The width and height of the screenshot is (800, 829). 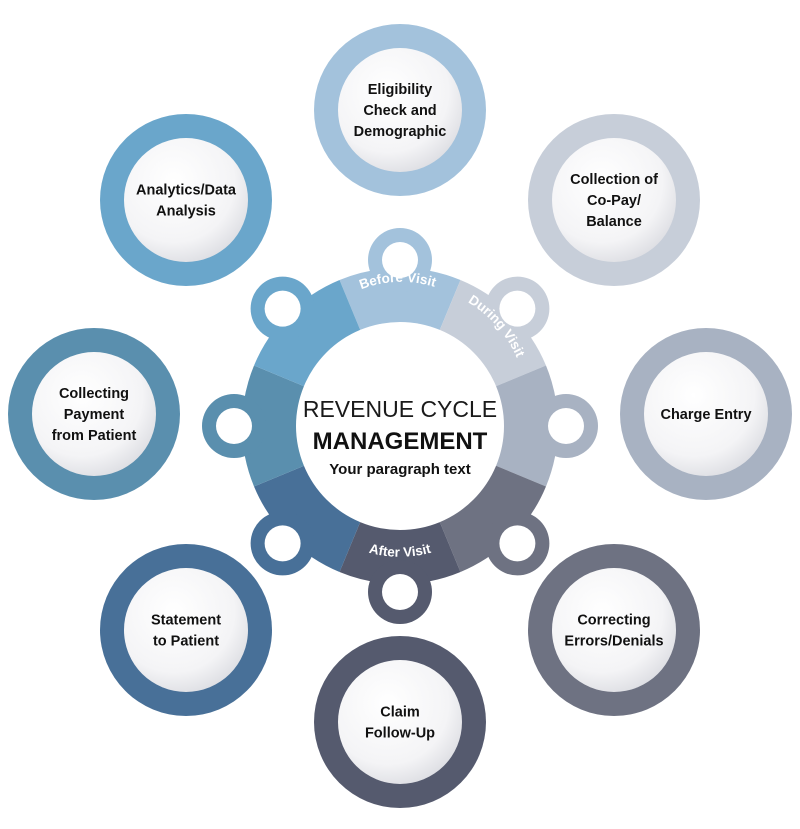 I want to click on node-eligibility: Eligibility Check and Demographic, so click(x=400, y=110).